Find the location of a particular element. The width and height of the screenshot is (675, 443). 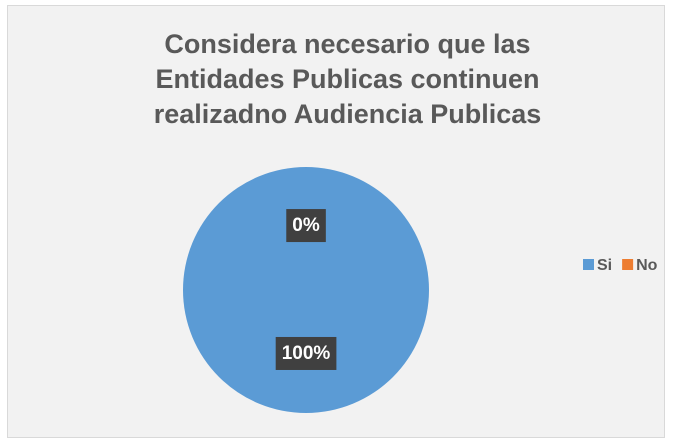

legend-label: No is located at coordinates (647, 265).